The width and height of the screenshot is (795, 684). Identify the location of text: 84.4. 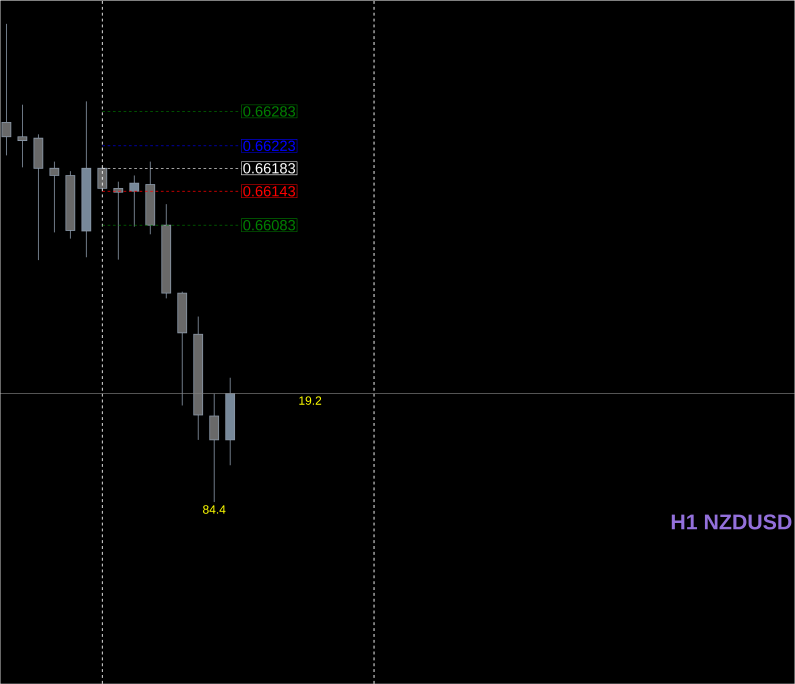
(214, 509).